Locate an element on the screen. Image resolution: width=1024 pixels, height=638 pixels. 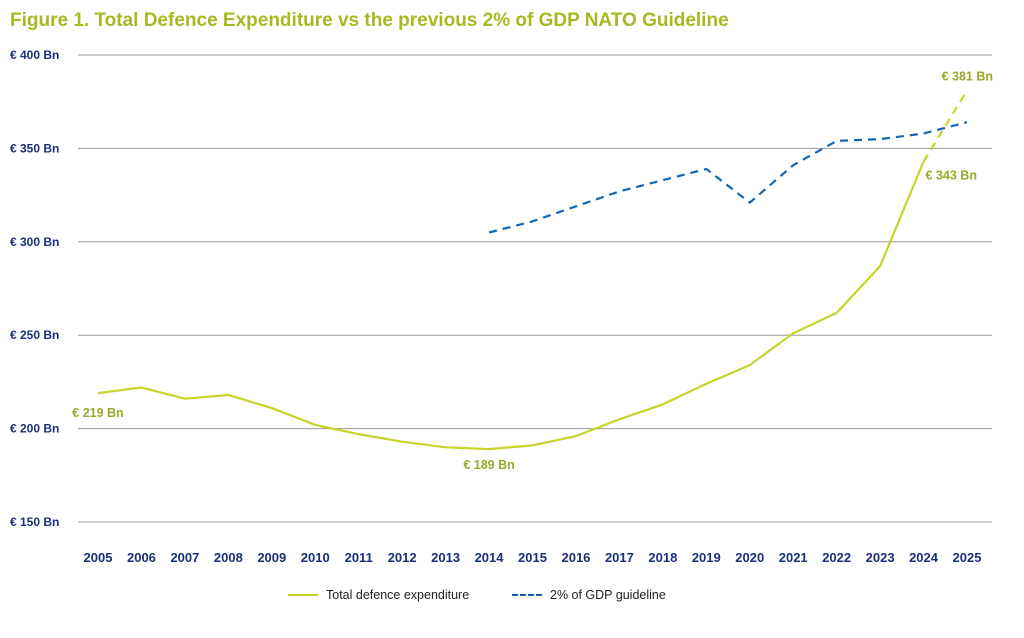
x-tick-label: 2009 is located at coordinates (271, 557).